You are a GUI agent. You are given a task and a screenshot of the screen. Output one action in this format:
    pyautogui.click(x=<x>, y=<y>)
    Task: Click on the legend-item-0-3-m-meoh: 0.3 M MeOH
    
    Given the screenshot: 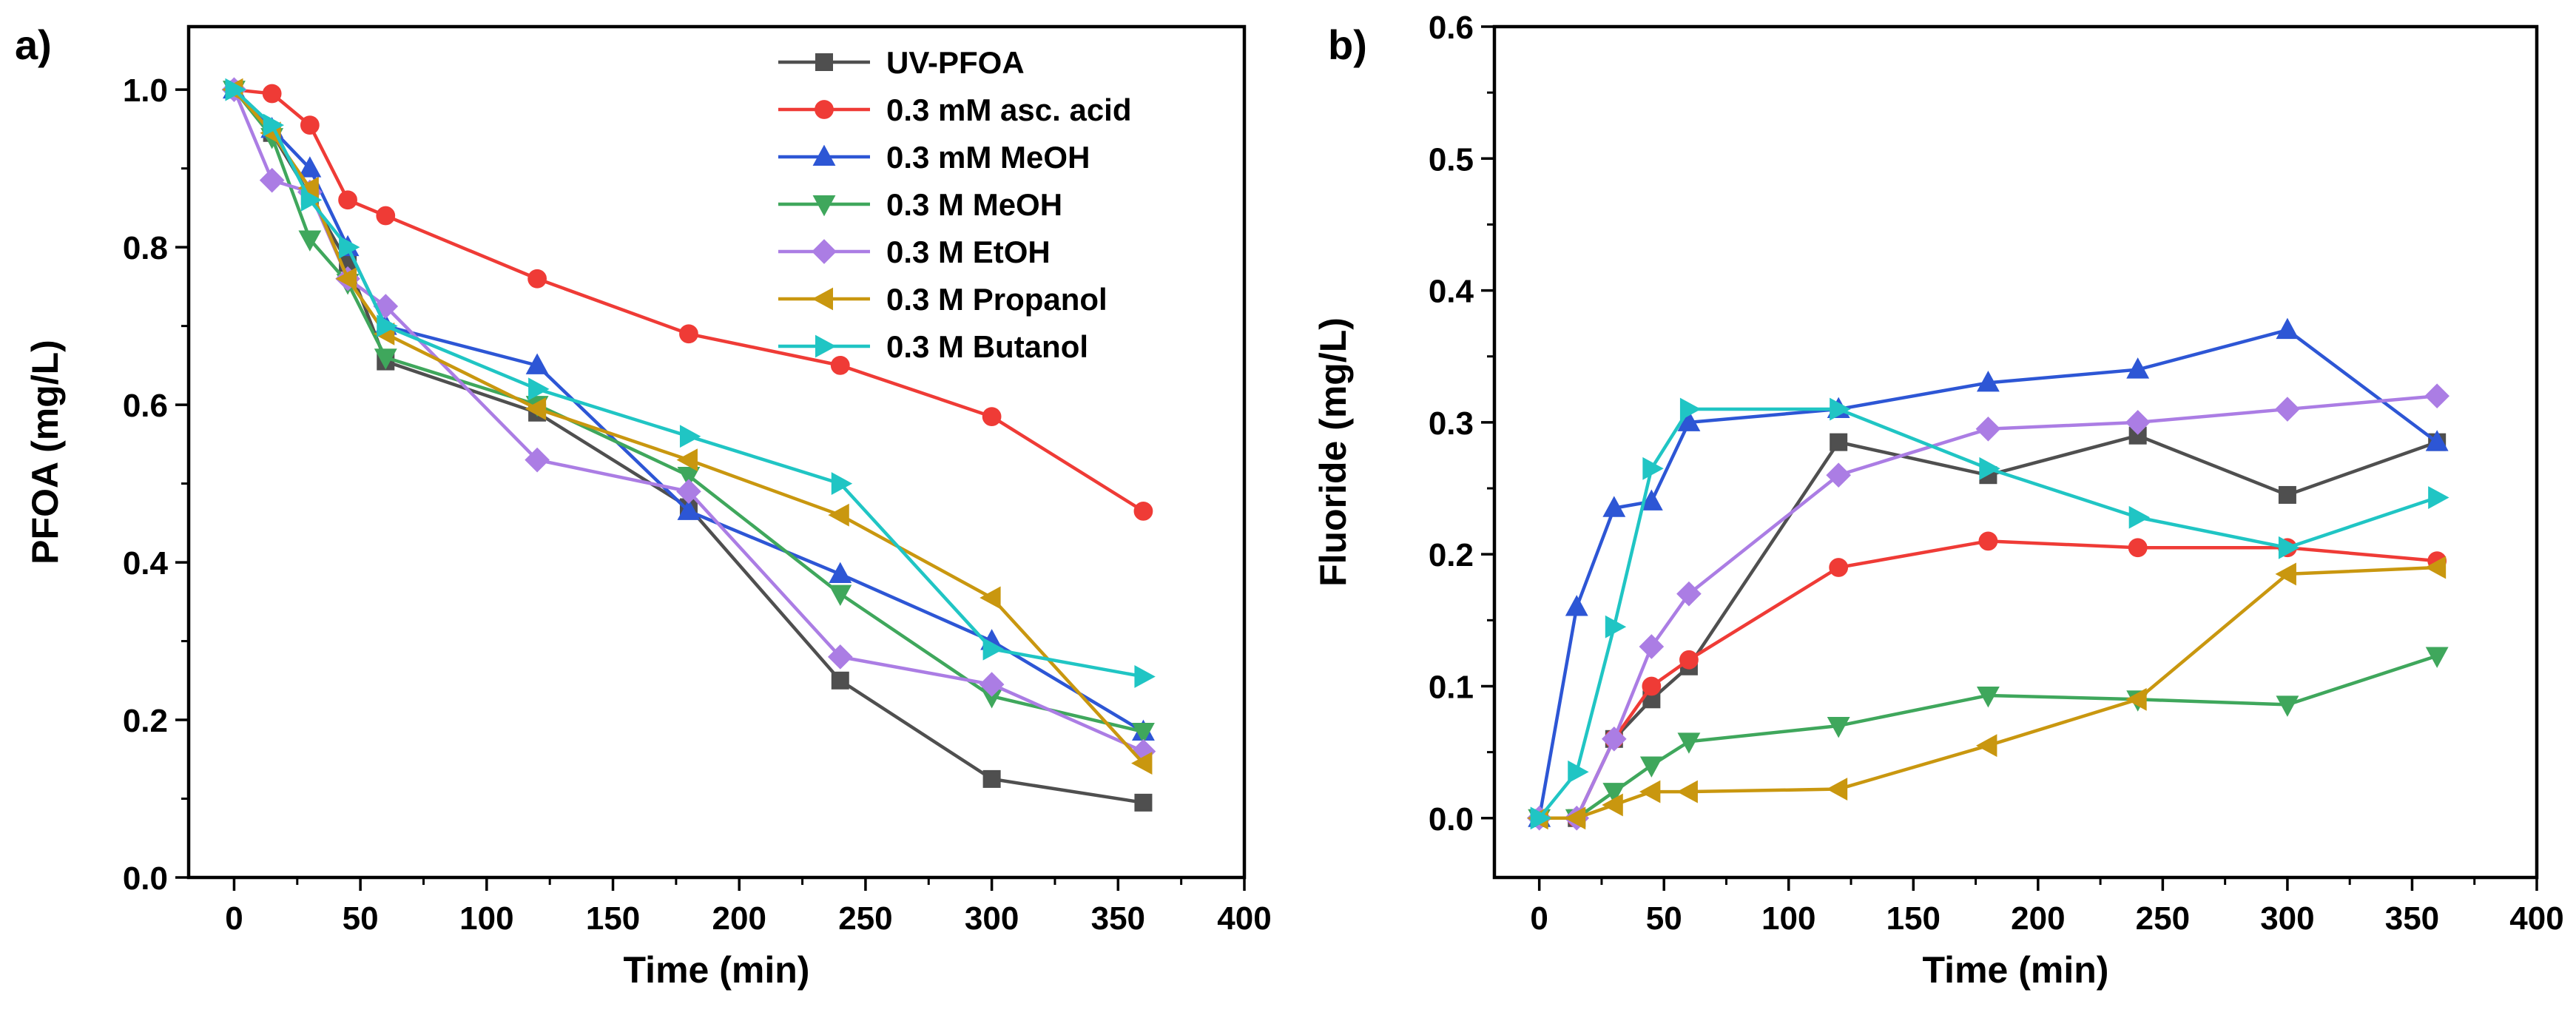 What is the action you would take?
    pyautogui.click(x=920, y=205)
    